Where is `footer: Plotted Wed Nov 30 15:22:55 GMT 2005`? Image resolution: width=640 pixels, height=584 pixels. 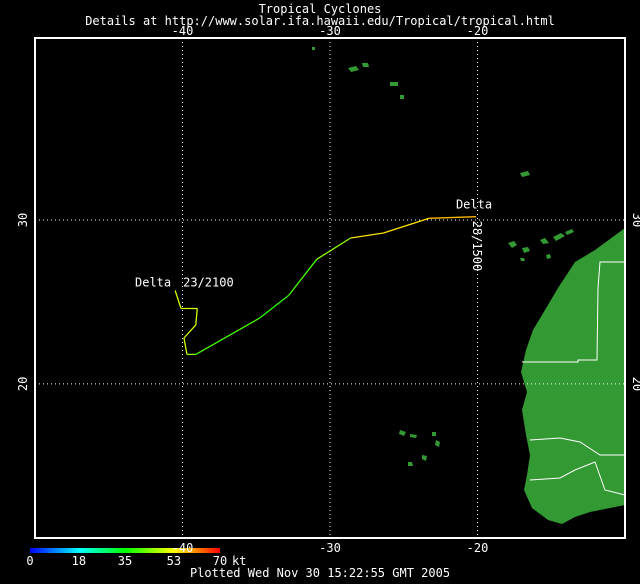
footer: Plotted Wed Nov 30 15:22:55 GMT 2005 is located at coordinates (320, 573).